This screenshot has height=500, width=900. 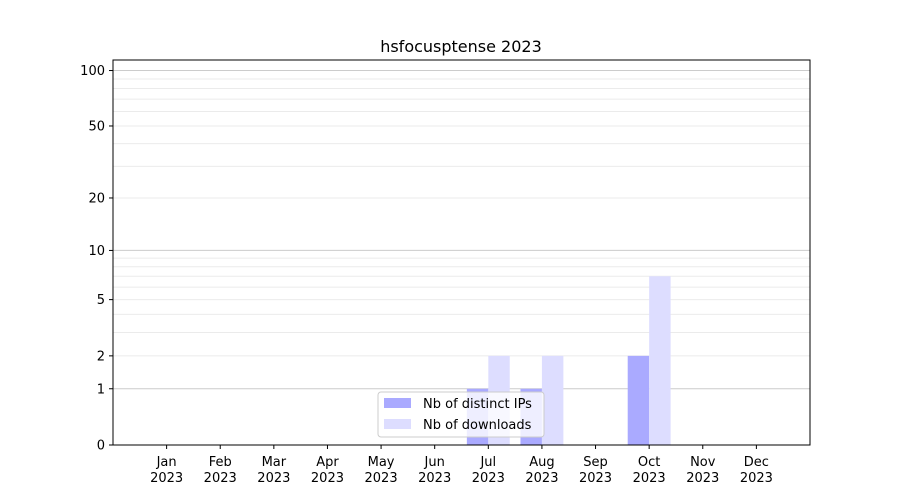 What do you see at coordinates (220, 462) in the screenshot?
I see `x-tick-label: Feb` at bounding box center [220, 462].